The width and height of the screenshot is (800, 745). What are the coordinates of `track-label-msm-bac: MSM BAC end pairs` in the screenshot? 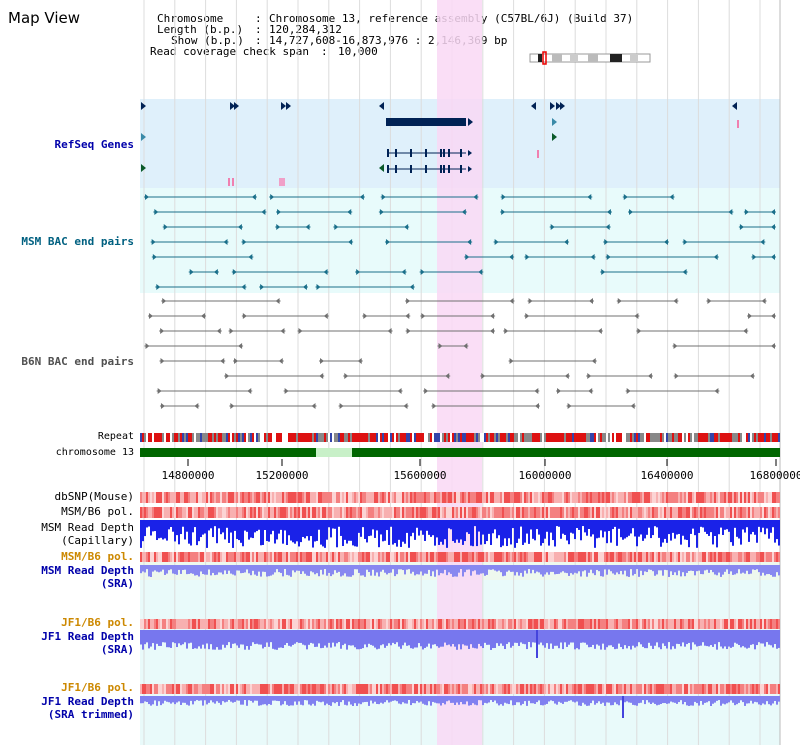 It's located at (77, 241).